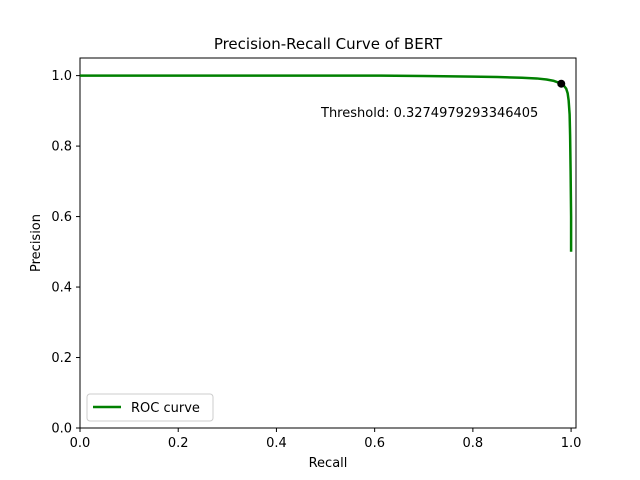  What do you see at coordinates (61, 429) in the screenshot?
I see `y-tick-label: 0.0` at bounding box center [61, 429].